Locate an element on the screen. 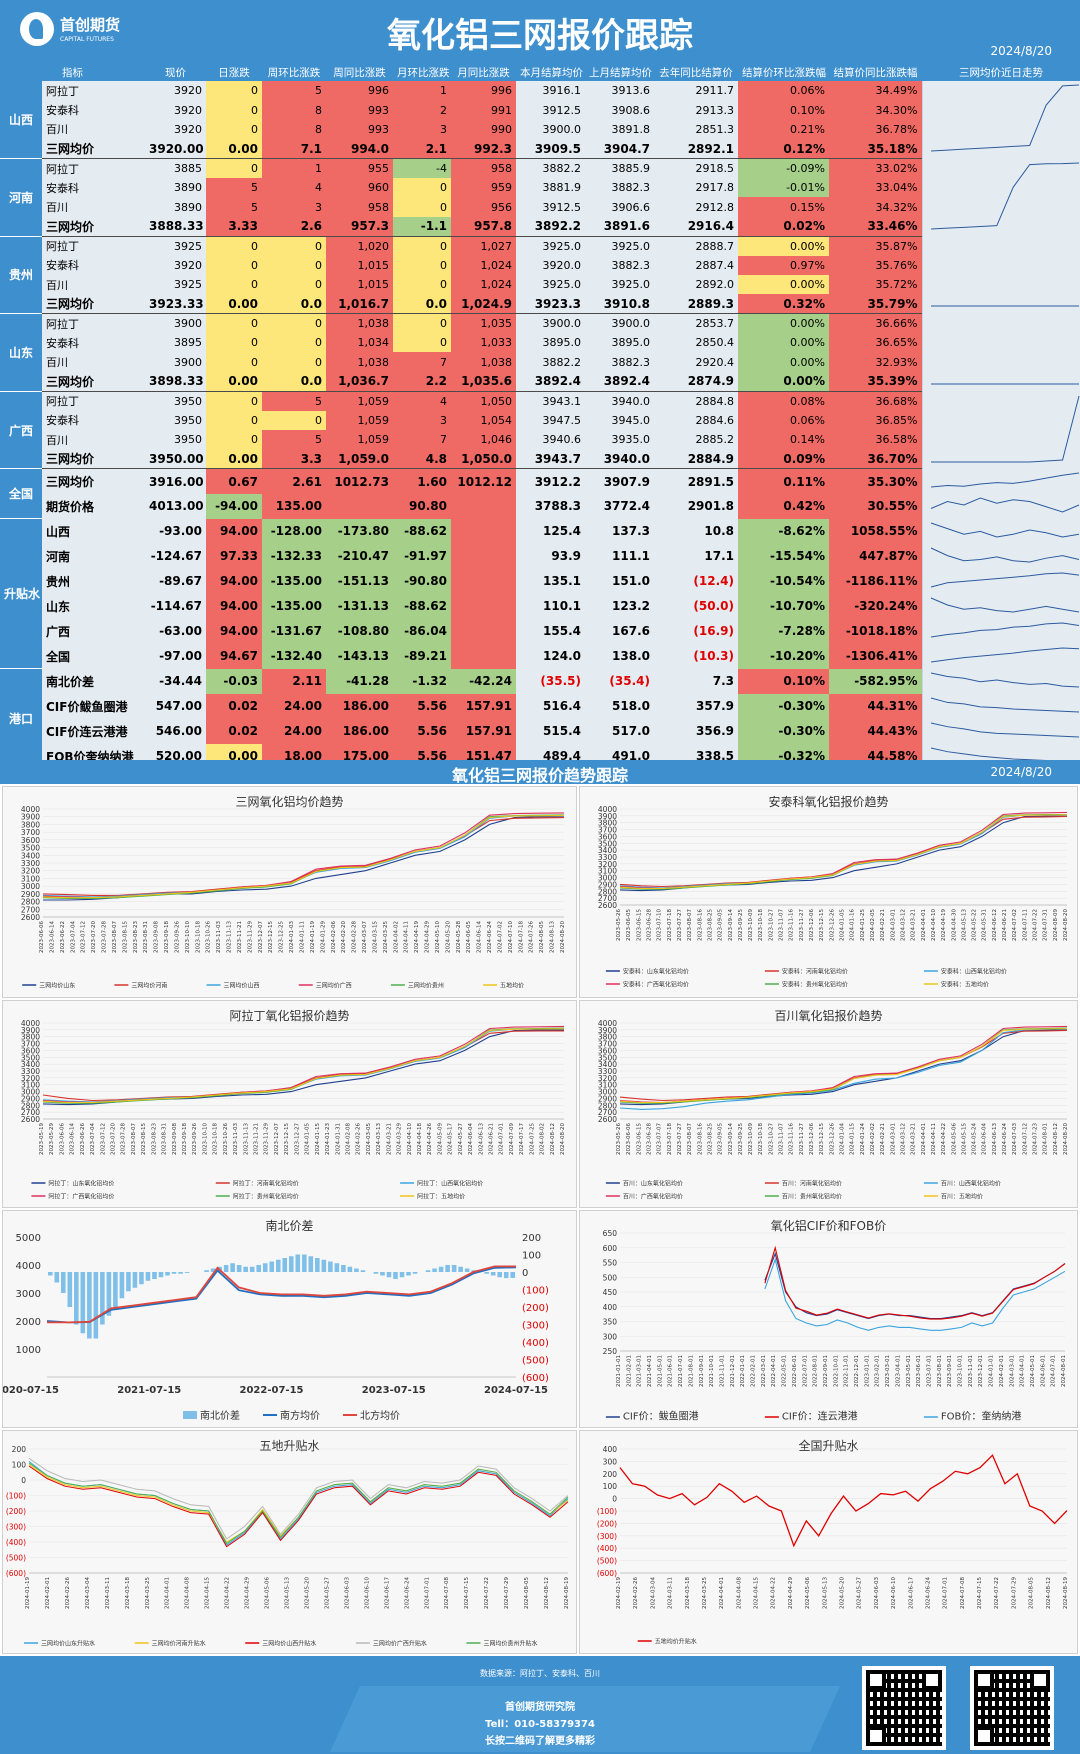 This screenshot has width=1080, height=1754. table-cell: 2851.3 is located at coordinates (696, 129).